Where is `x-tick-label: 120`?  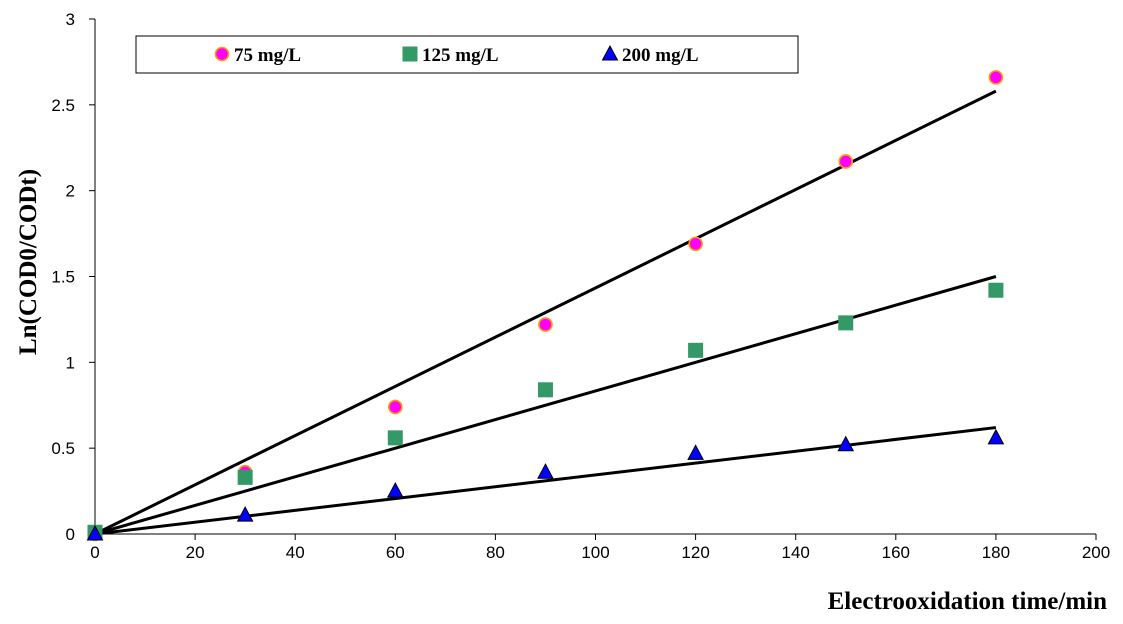 x-tick-label: 120 is located at coordinates (695, 552).